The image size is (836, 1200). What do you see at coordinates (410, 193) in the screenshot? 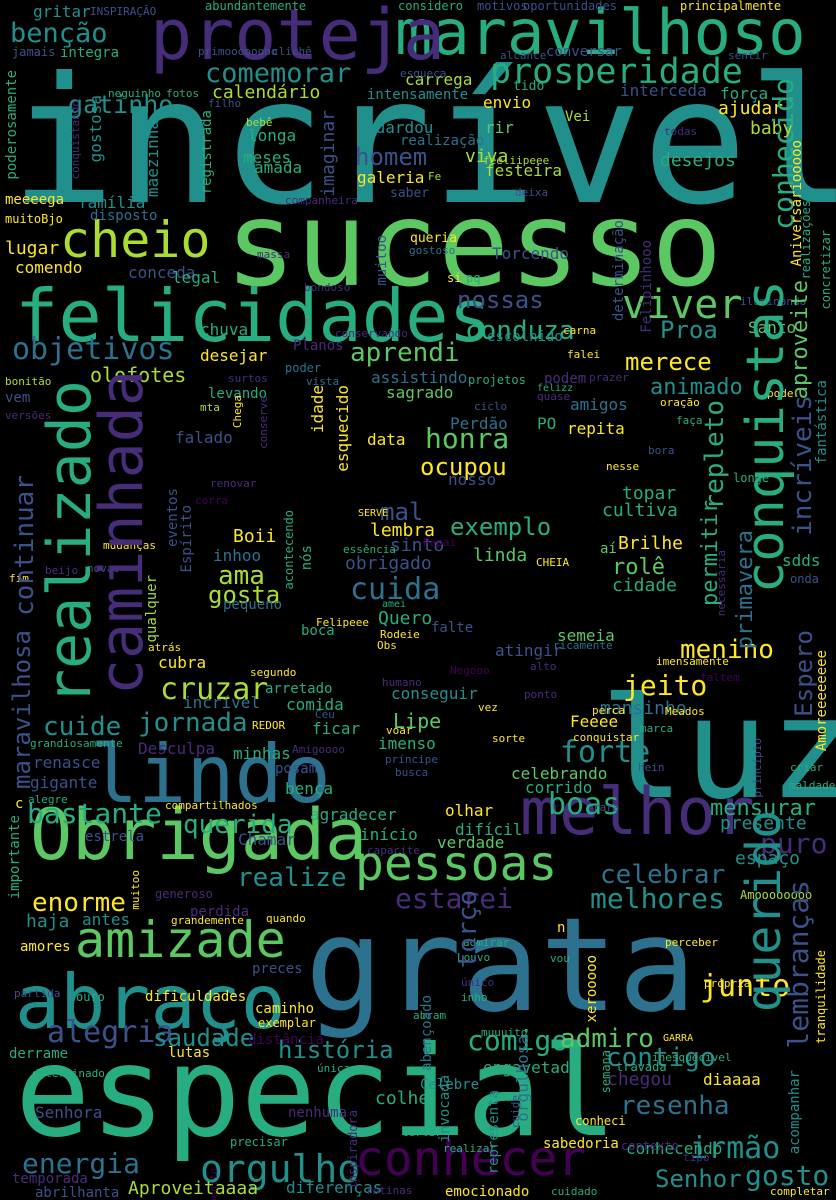
I see `word-saber: saber` at bounding box center [410, 193].